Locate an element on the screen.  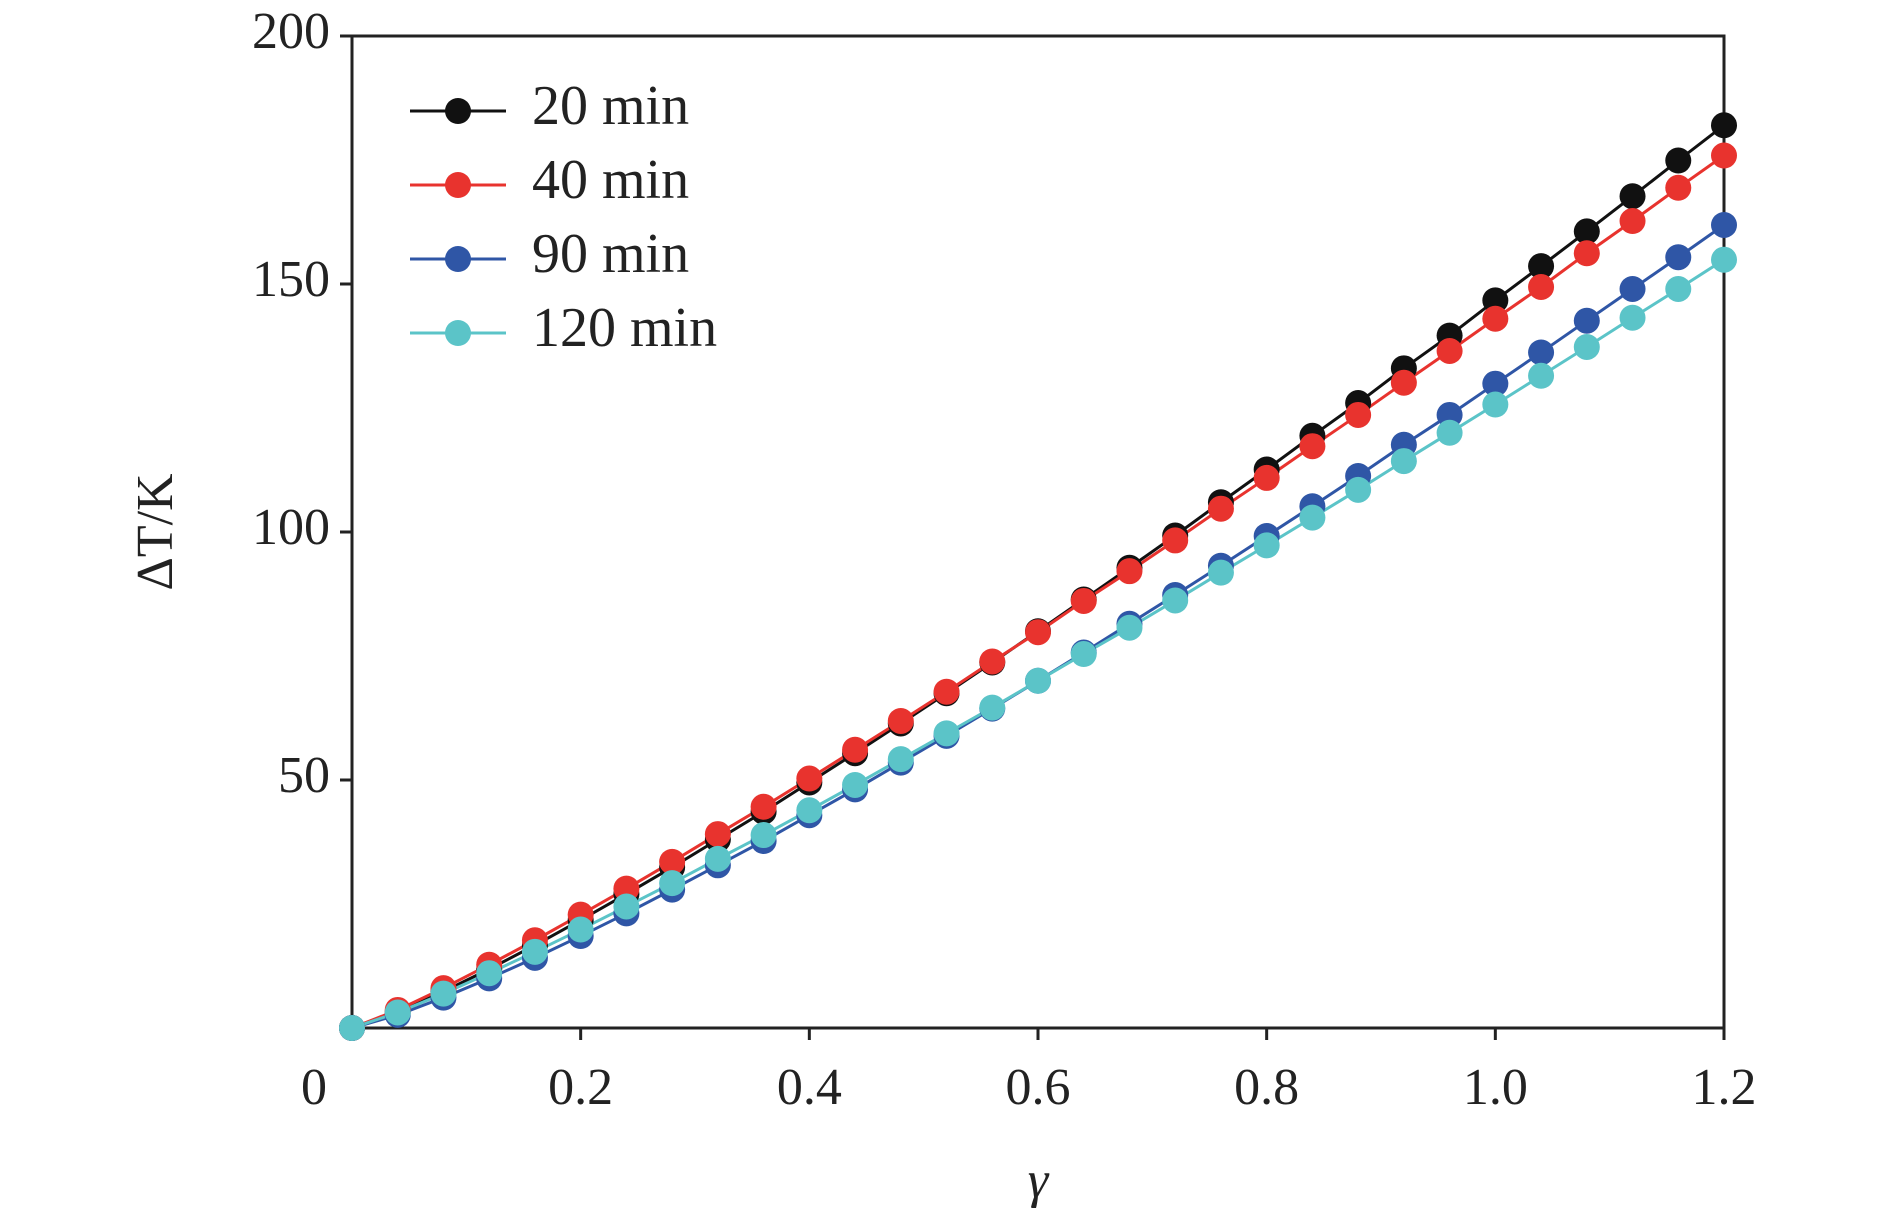
x-tick-label: 0.4 is located at coordinates (809, 1087).